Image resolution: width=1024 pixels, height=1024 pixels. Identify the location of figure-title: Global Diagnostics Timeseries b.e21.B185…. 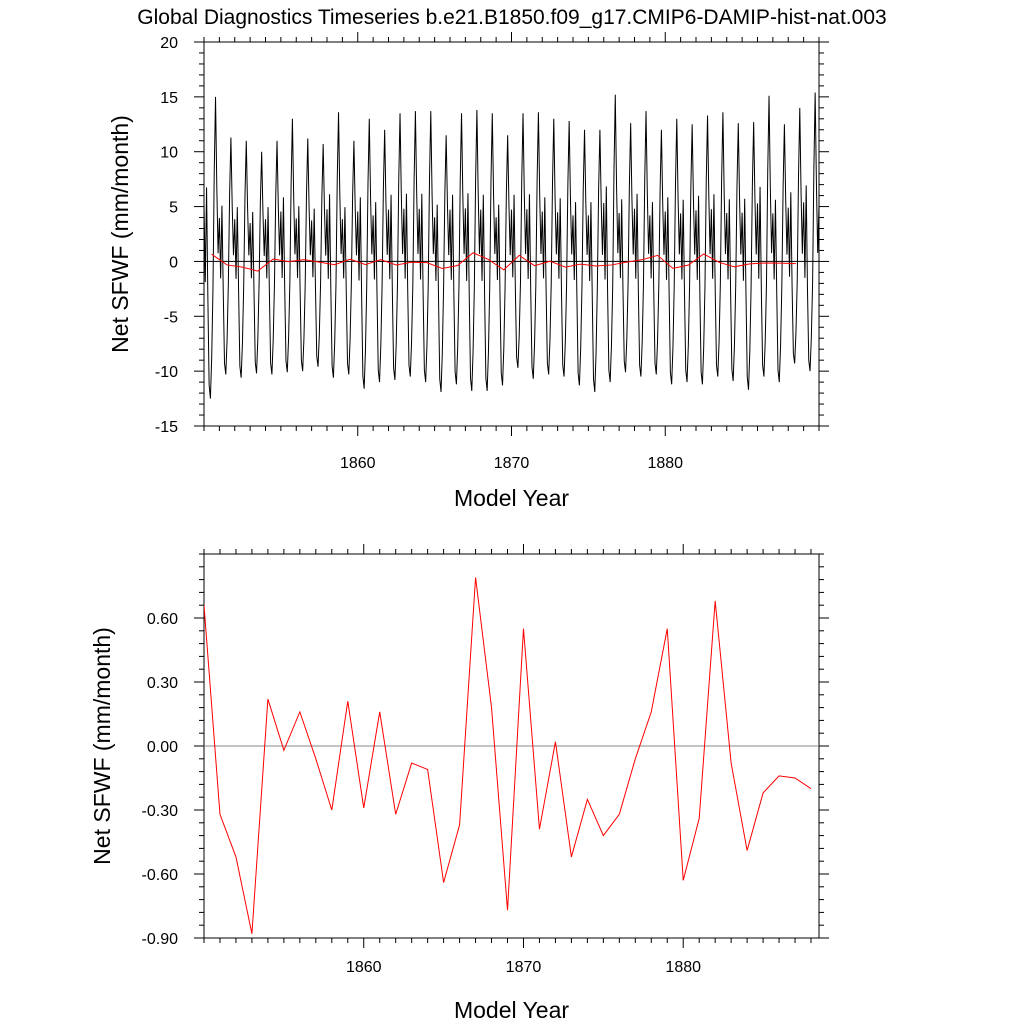
(511, 17).